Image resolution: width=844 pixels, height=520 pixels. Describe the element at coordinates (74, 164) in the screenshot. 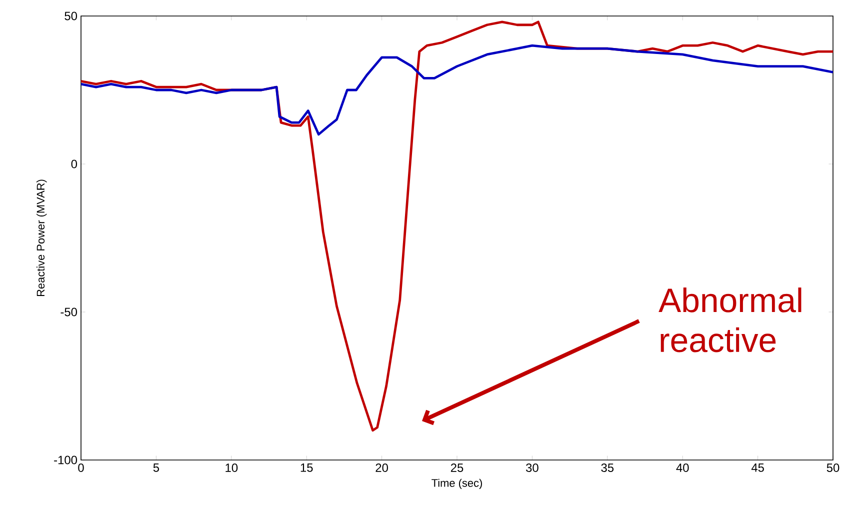

I see `y-tick-label: 0` at that location.